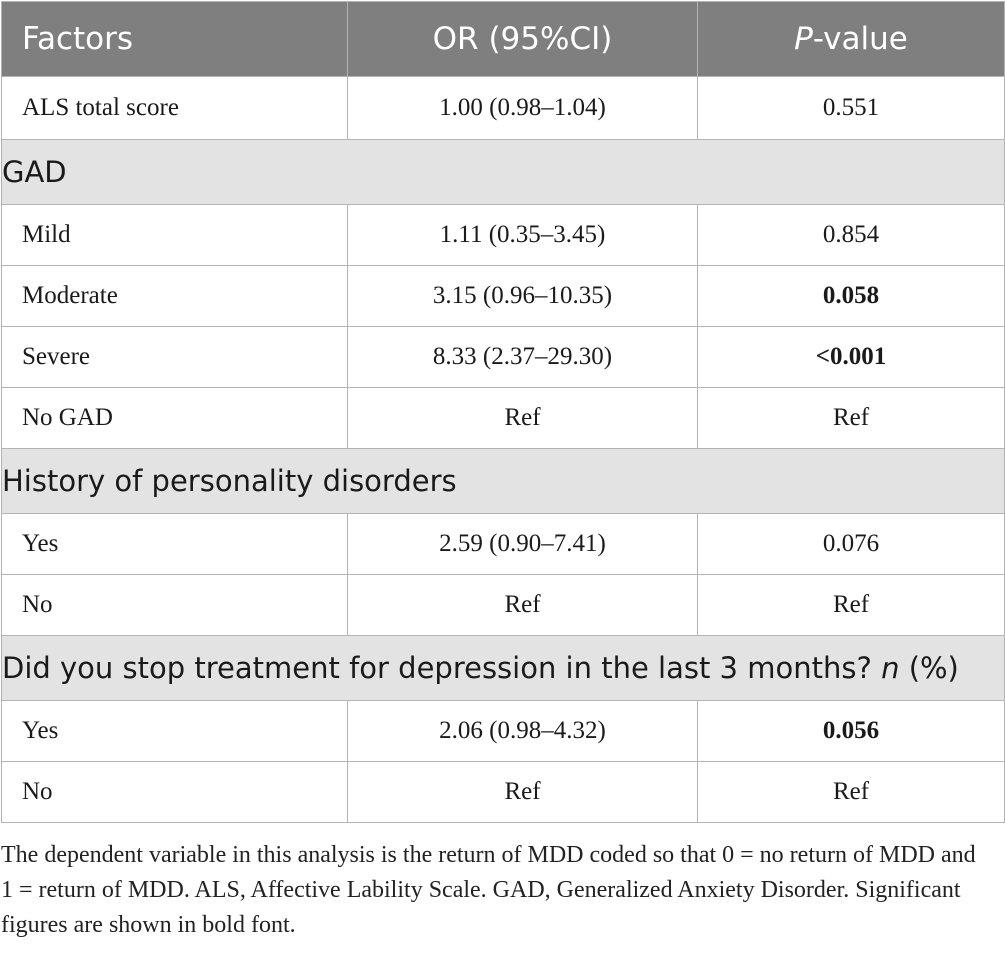 The image size is (1005, 956). What do you see at coordinates (174, 39) in the screenshot?
I see `header-factors: Factors` at bounding box center [174, 39].